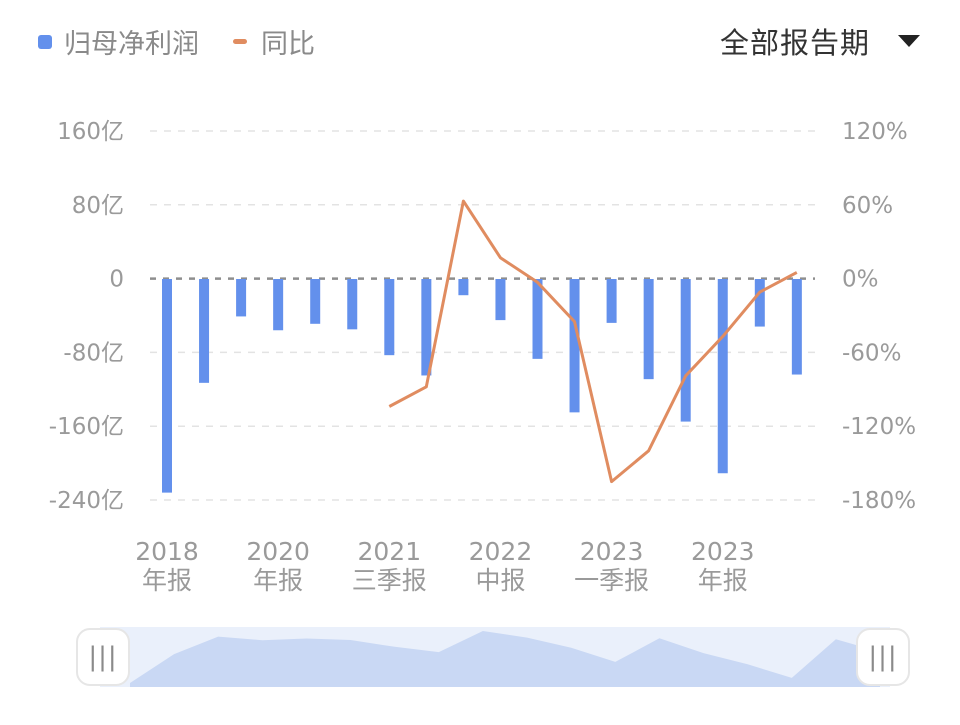 The image size is (960, 725). I want to click on y-right-tick: 0%, so click(860, 280).